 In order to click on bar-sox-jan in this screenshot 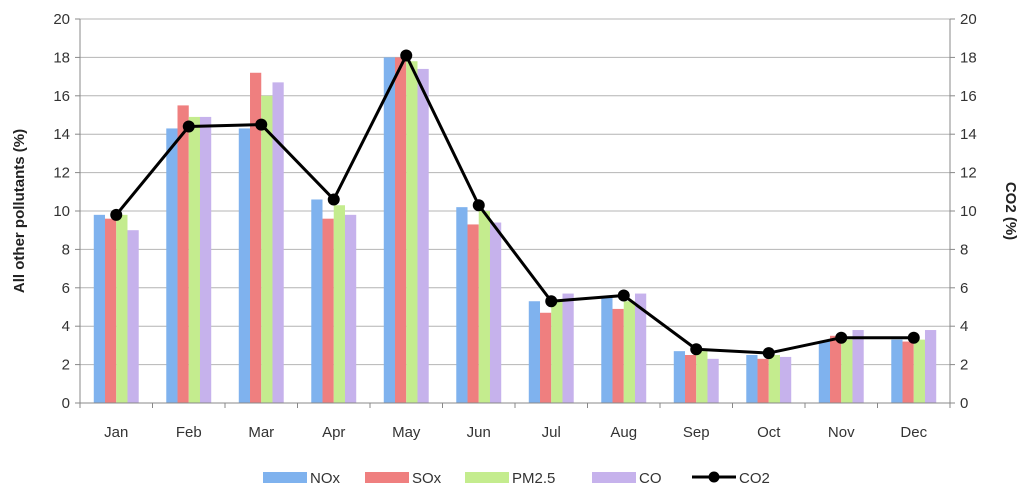, I will do `click(111, 310)`.